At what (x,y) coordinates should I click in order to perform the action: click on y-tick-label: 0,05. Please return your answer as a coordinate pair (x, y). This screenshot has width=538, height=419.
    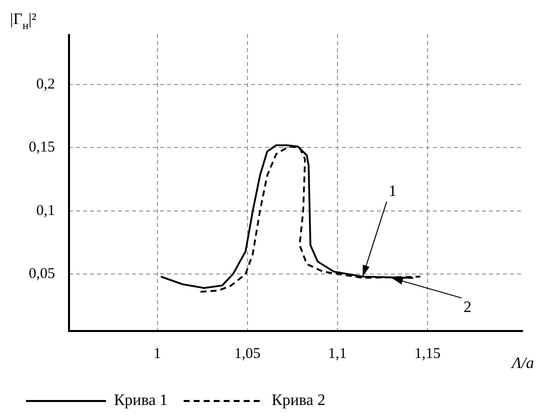
    Looking at the image, I should click on (41, 274).